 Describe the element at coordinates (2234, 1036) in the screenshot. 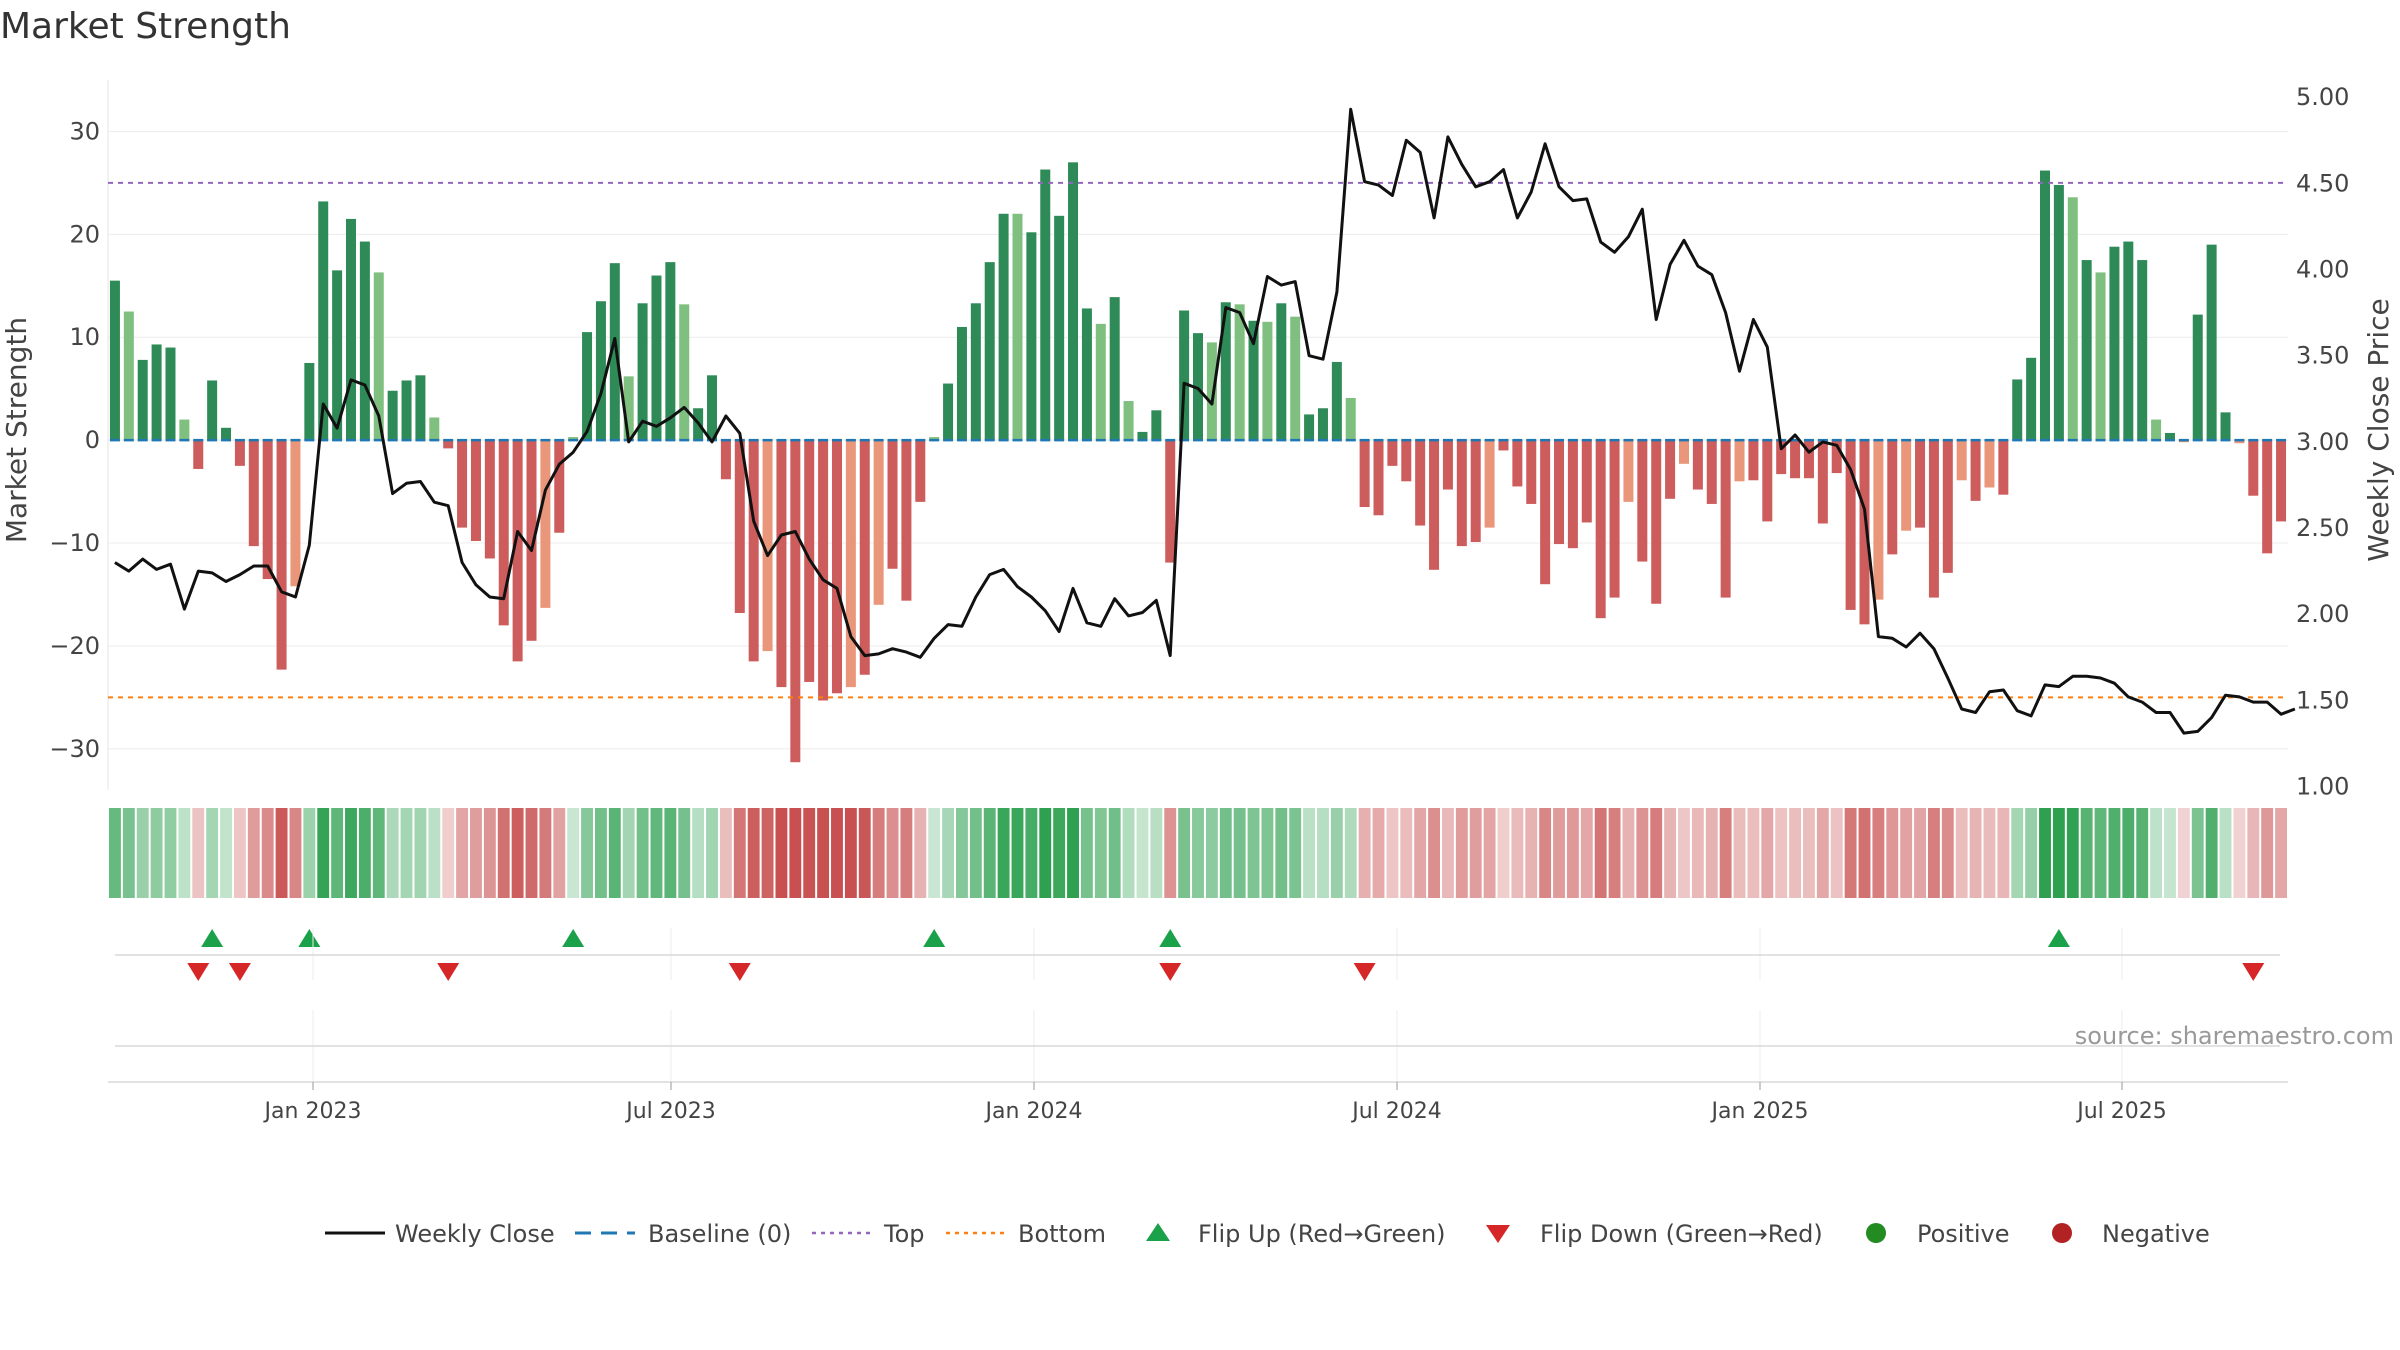

I see `source-label: source: sharemaestro.com` at that location.